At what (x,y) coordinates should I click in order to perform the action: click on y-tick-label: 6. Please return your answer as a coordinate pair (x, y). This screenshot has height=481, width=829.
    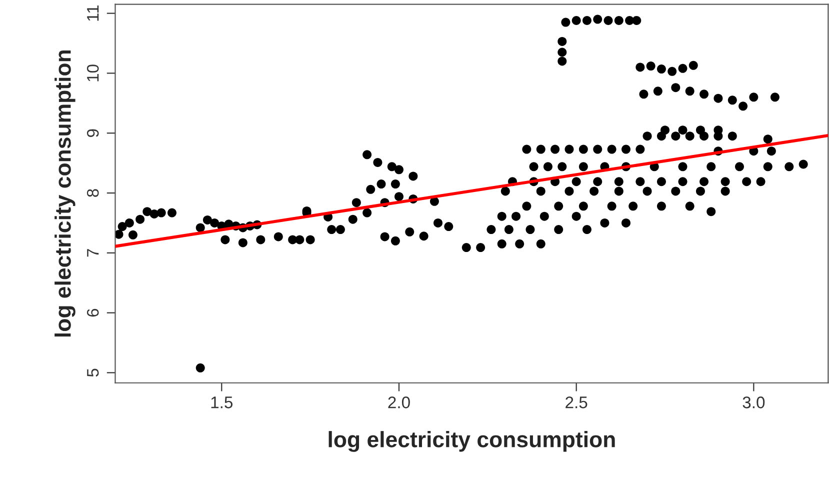
    Looking at the image, I should click on (92, 312).